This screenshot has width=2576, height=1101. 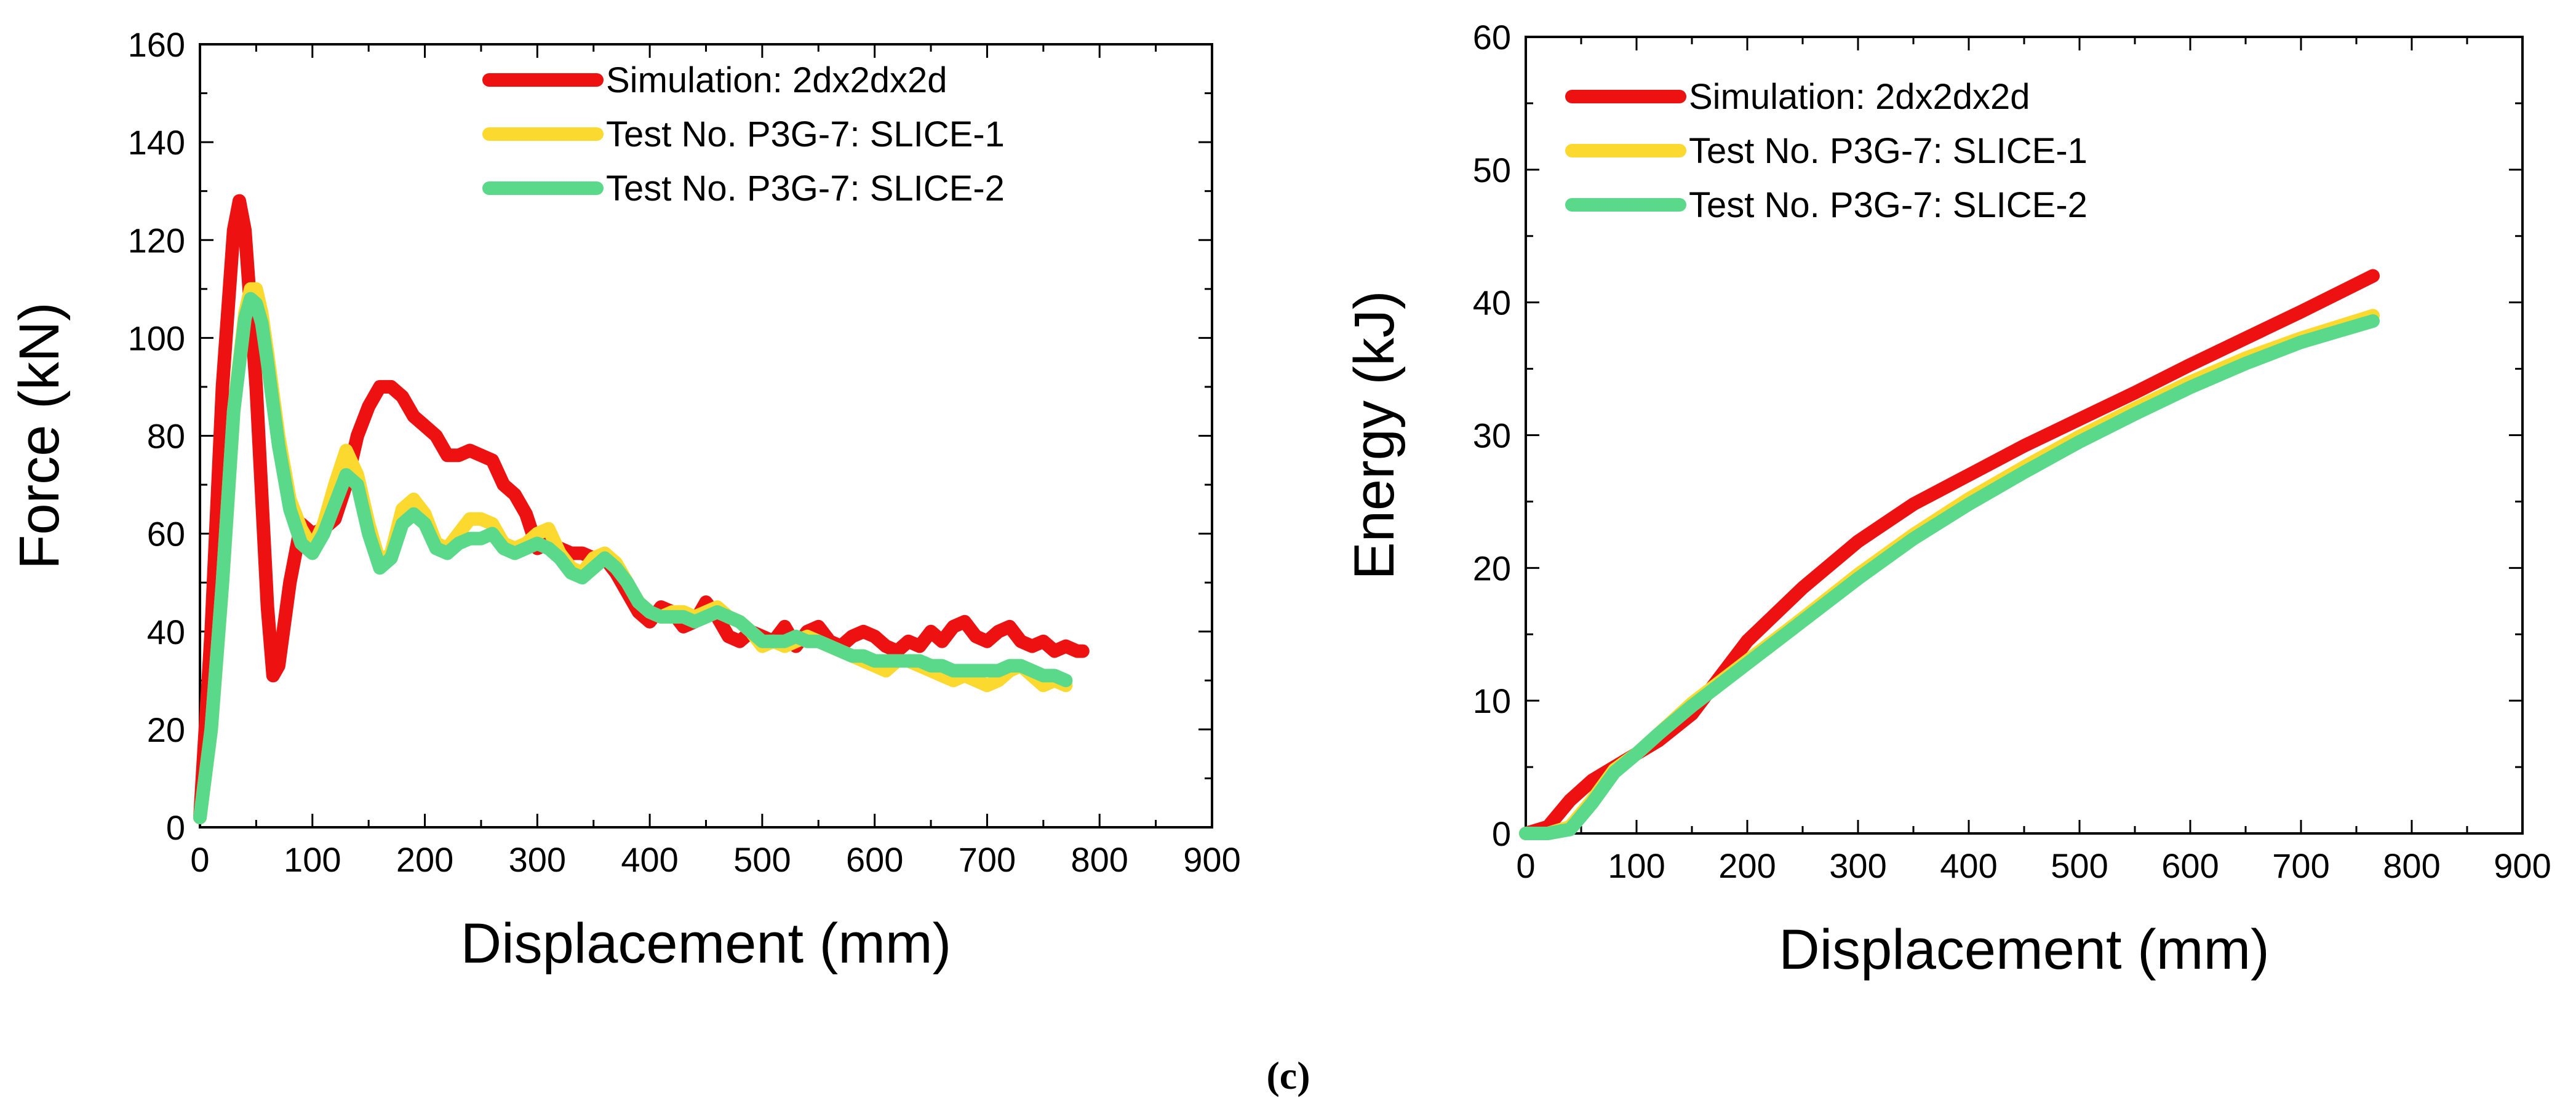 I want to click on y-tick-label: 100, so click(x=156, y=338).